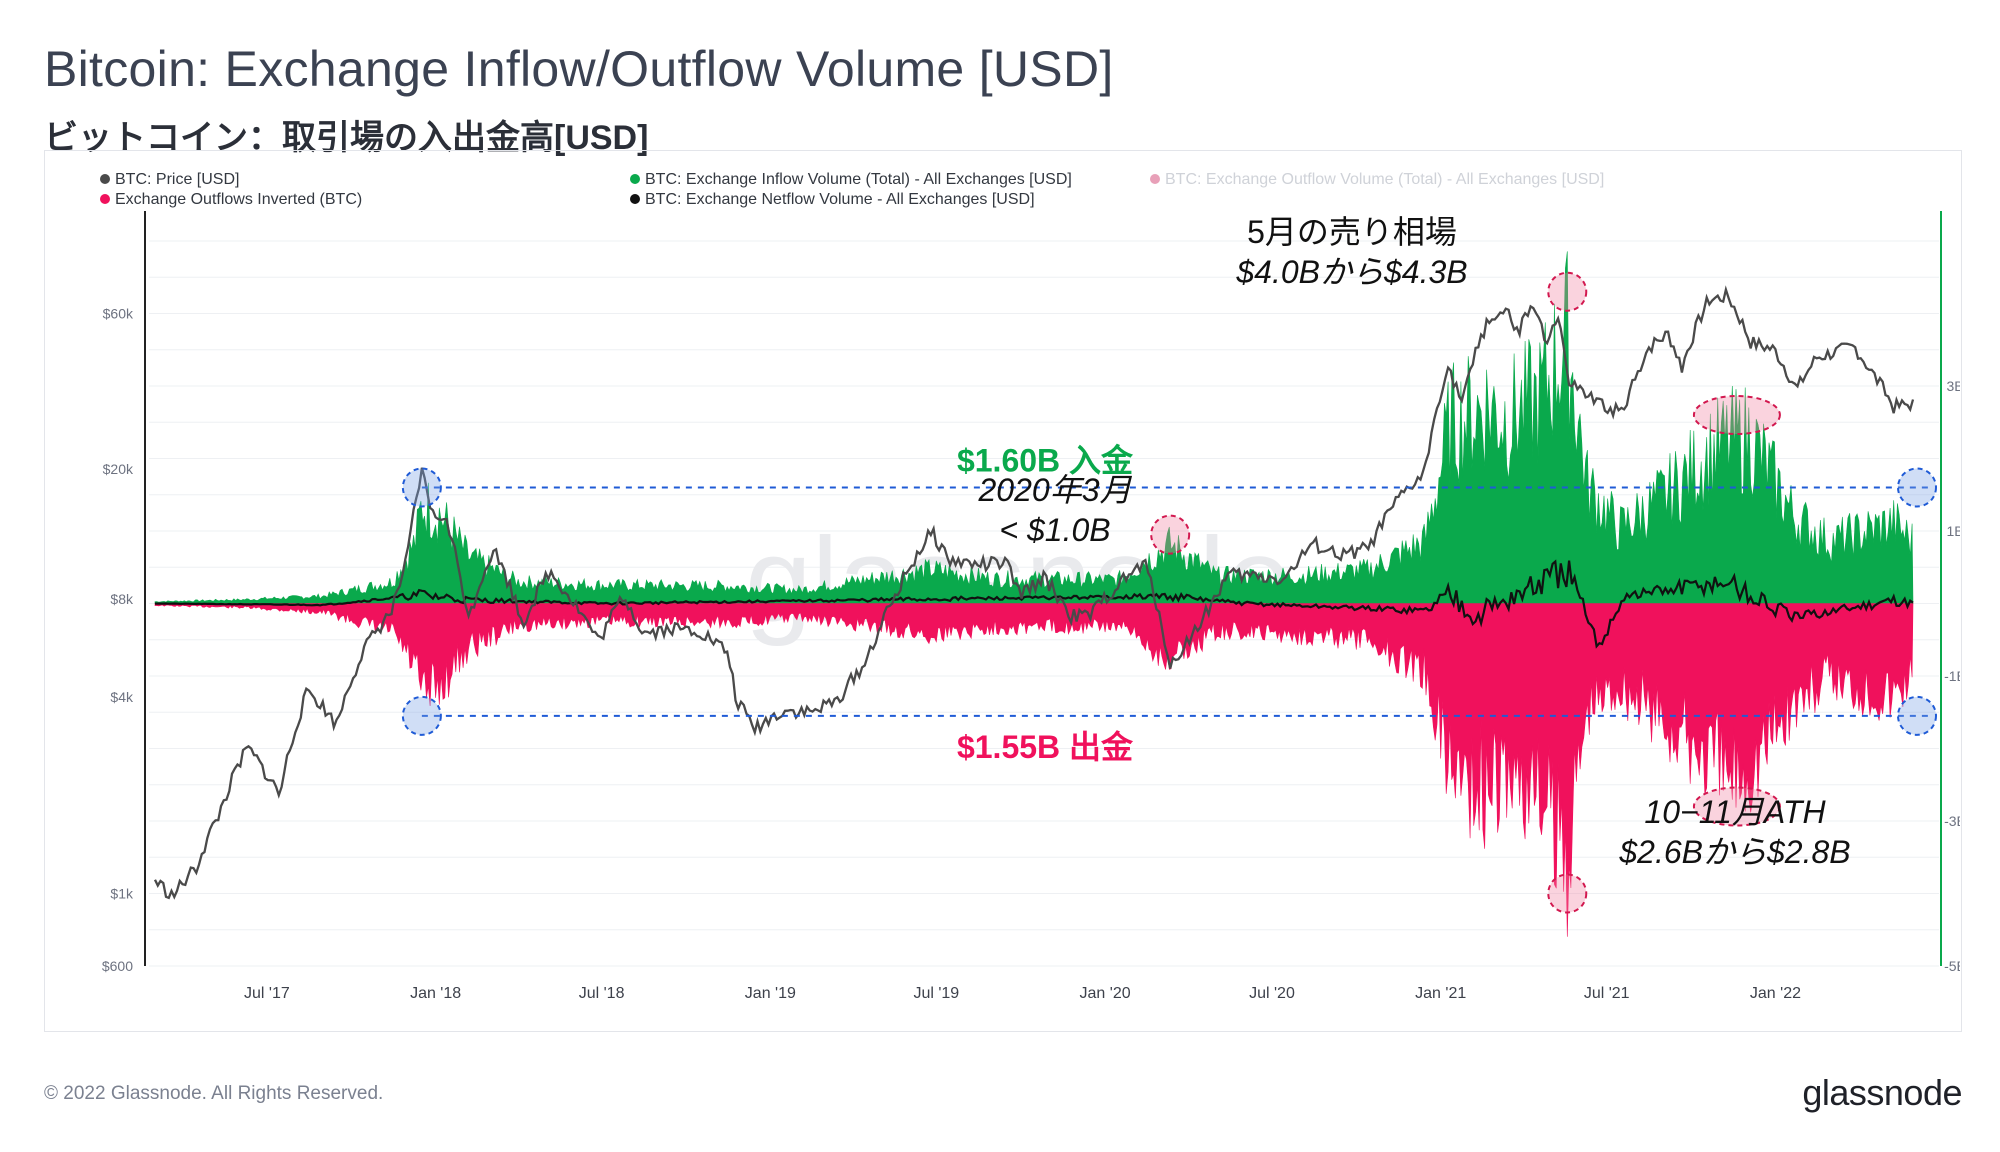 The width and height of the screenshot is (2000, 1152). What do you see at coordinates (214, 1093) in the screenshot?
I see `copyright: © 2022 Glassnode. All Rights Reserved.` at bounding box center [214, 1093].